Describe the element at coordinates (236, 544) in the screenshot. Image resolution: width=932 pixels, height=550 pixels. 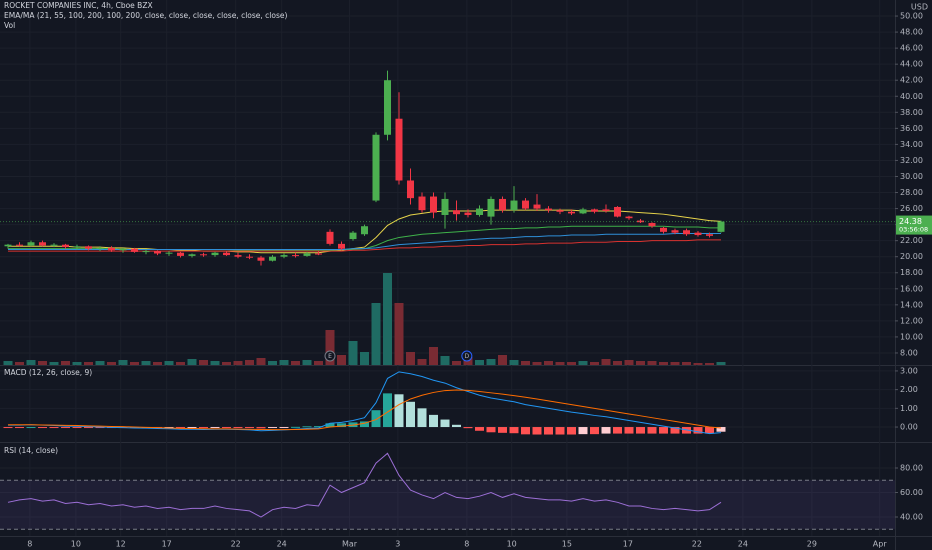
I see `x-tick-label: 22` at that location.